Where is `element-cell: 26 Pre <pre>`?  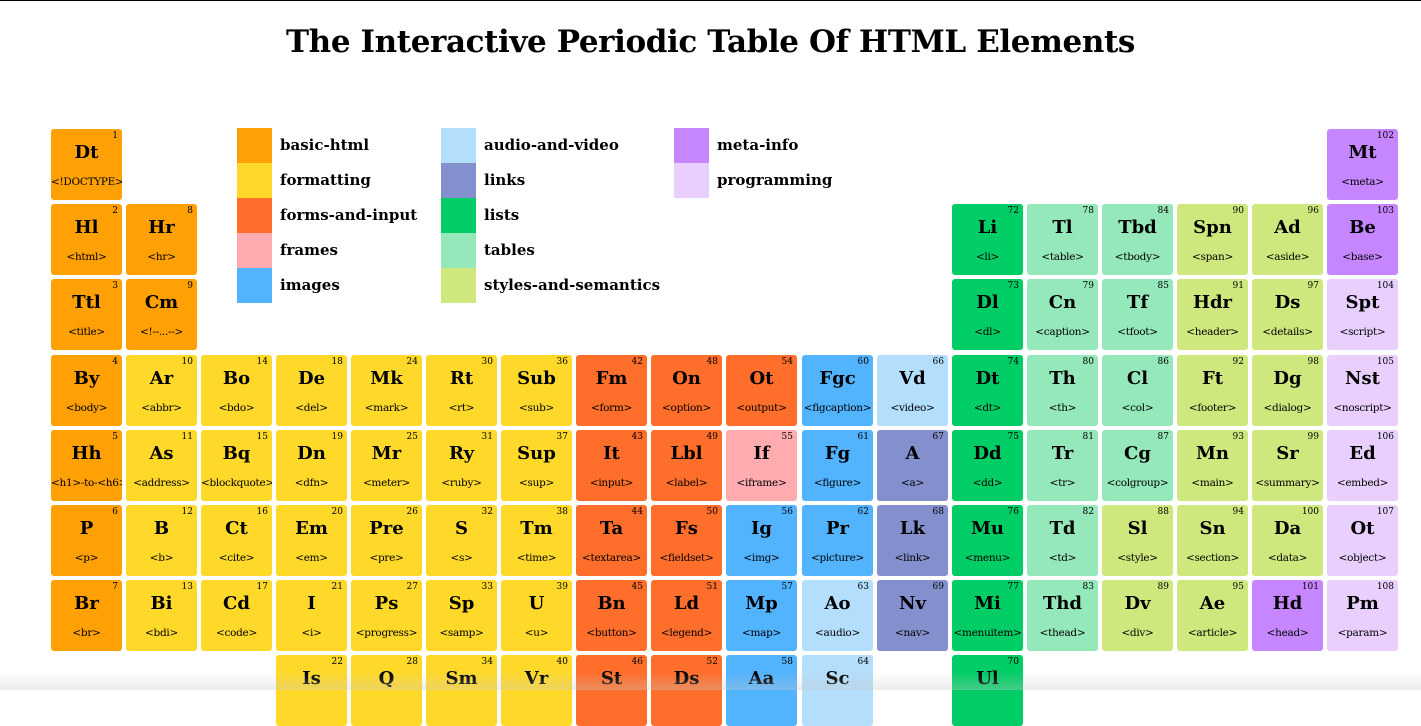
element-cell: 26 Pre <pre> is located at coordinates (386, 540).